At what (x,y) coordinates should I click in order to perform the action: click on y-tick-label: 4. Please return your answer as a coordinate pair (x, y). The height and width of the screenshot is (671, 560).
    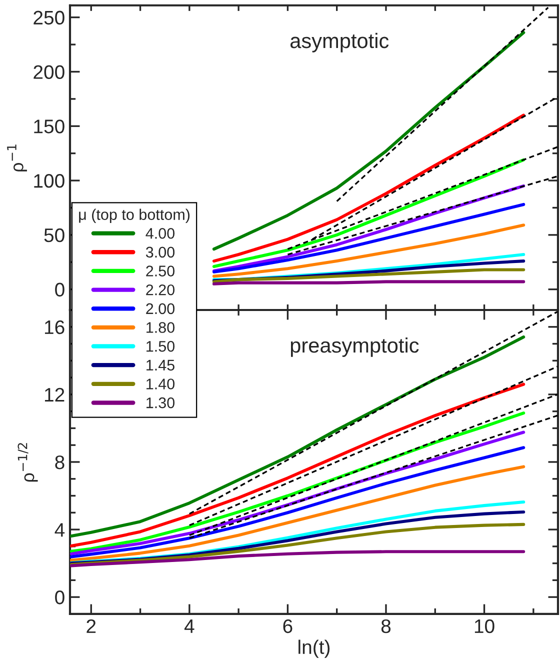
    Looking at the image, I should click on (59, 530).